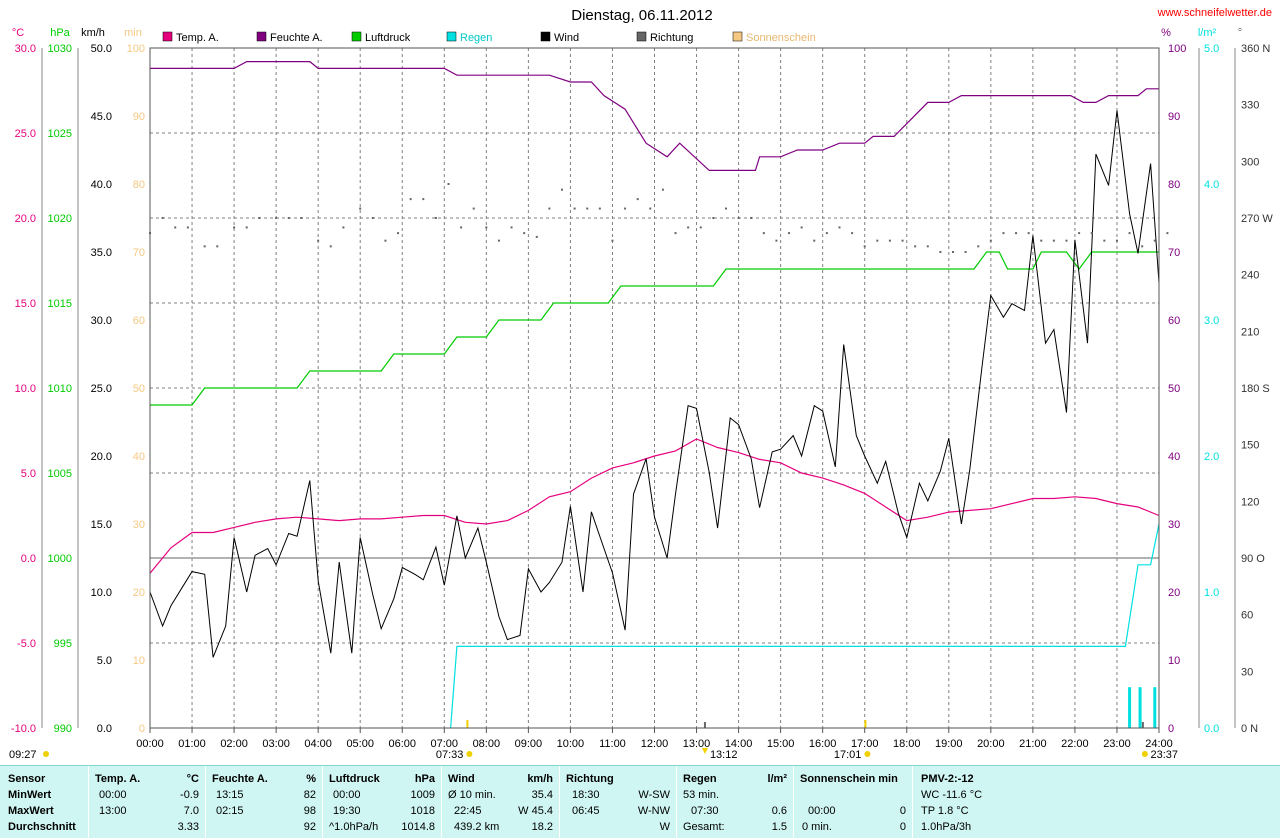 The image size is (1280, 838). What do you see at coordinates (848, 755) in the screenshot?
I see `sunset-time-label: 17:01` at bounding box center [848, 755].